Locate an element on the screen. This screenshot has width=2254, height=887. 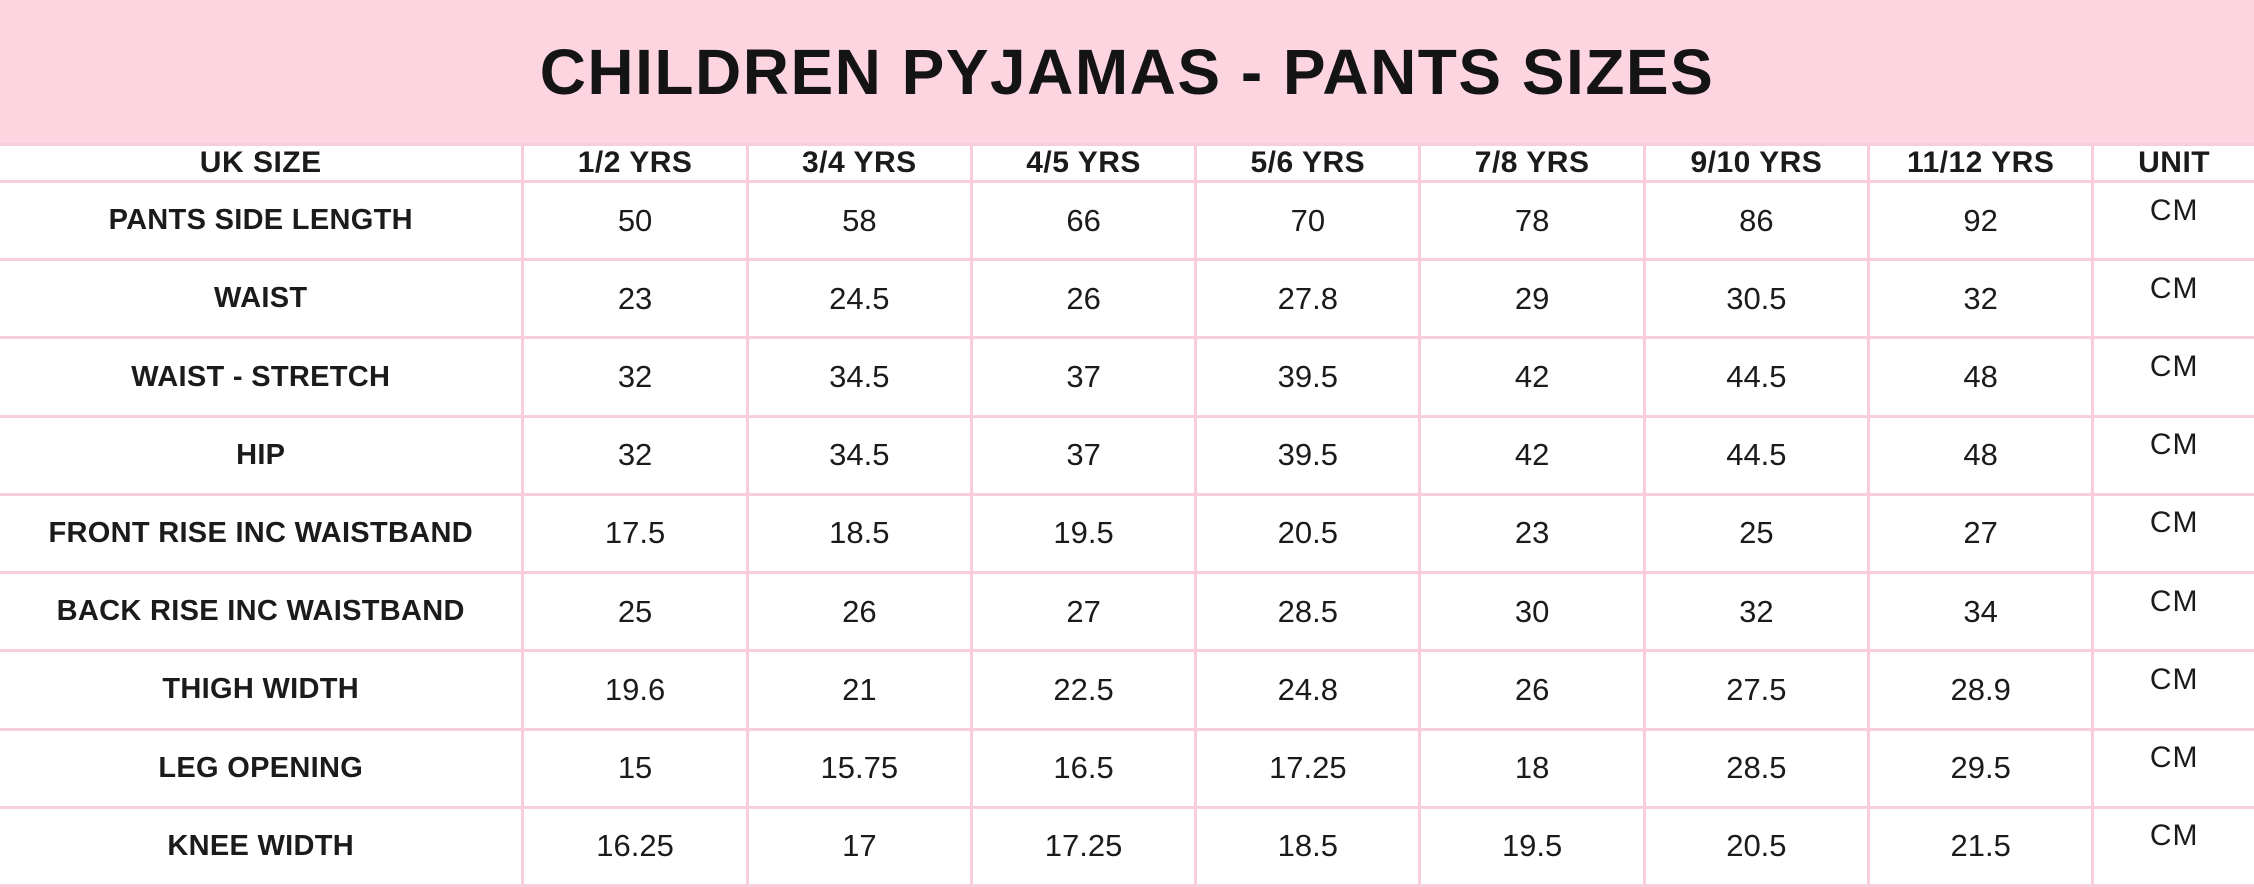
column-header-1-2-yrs: 1/2 YRS is located at coordinates (635, 163).